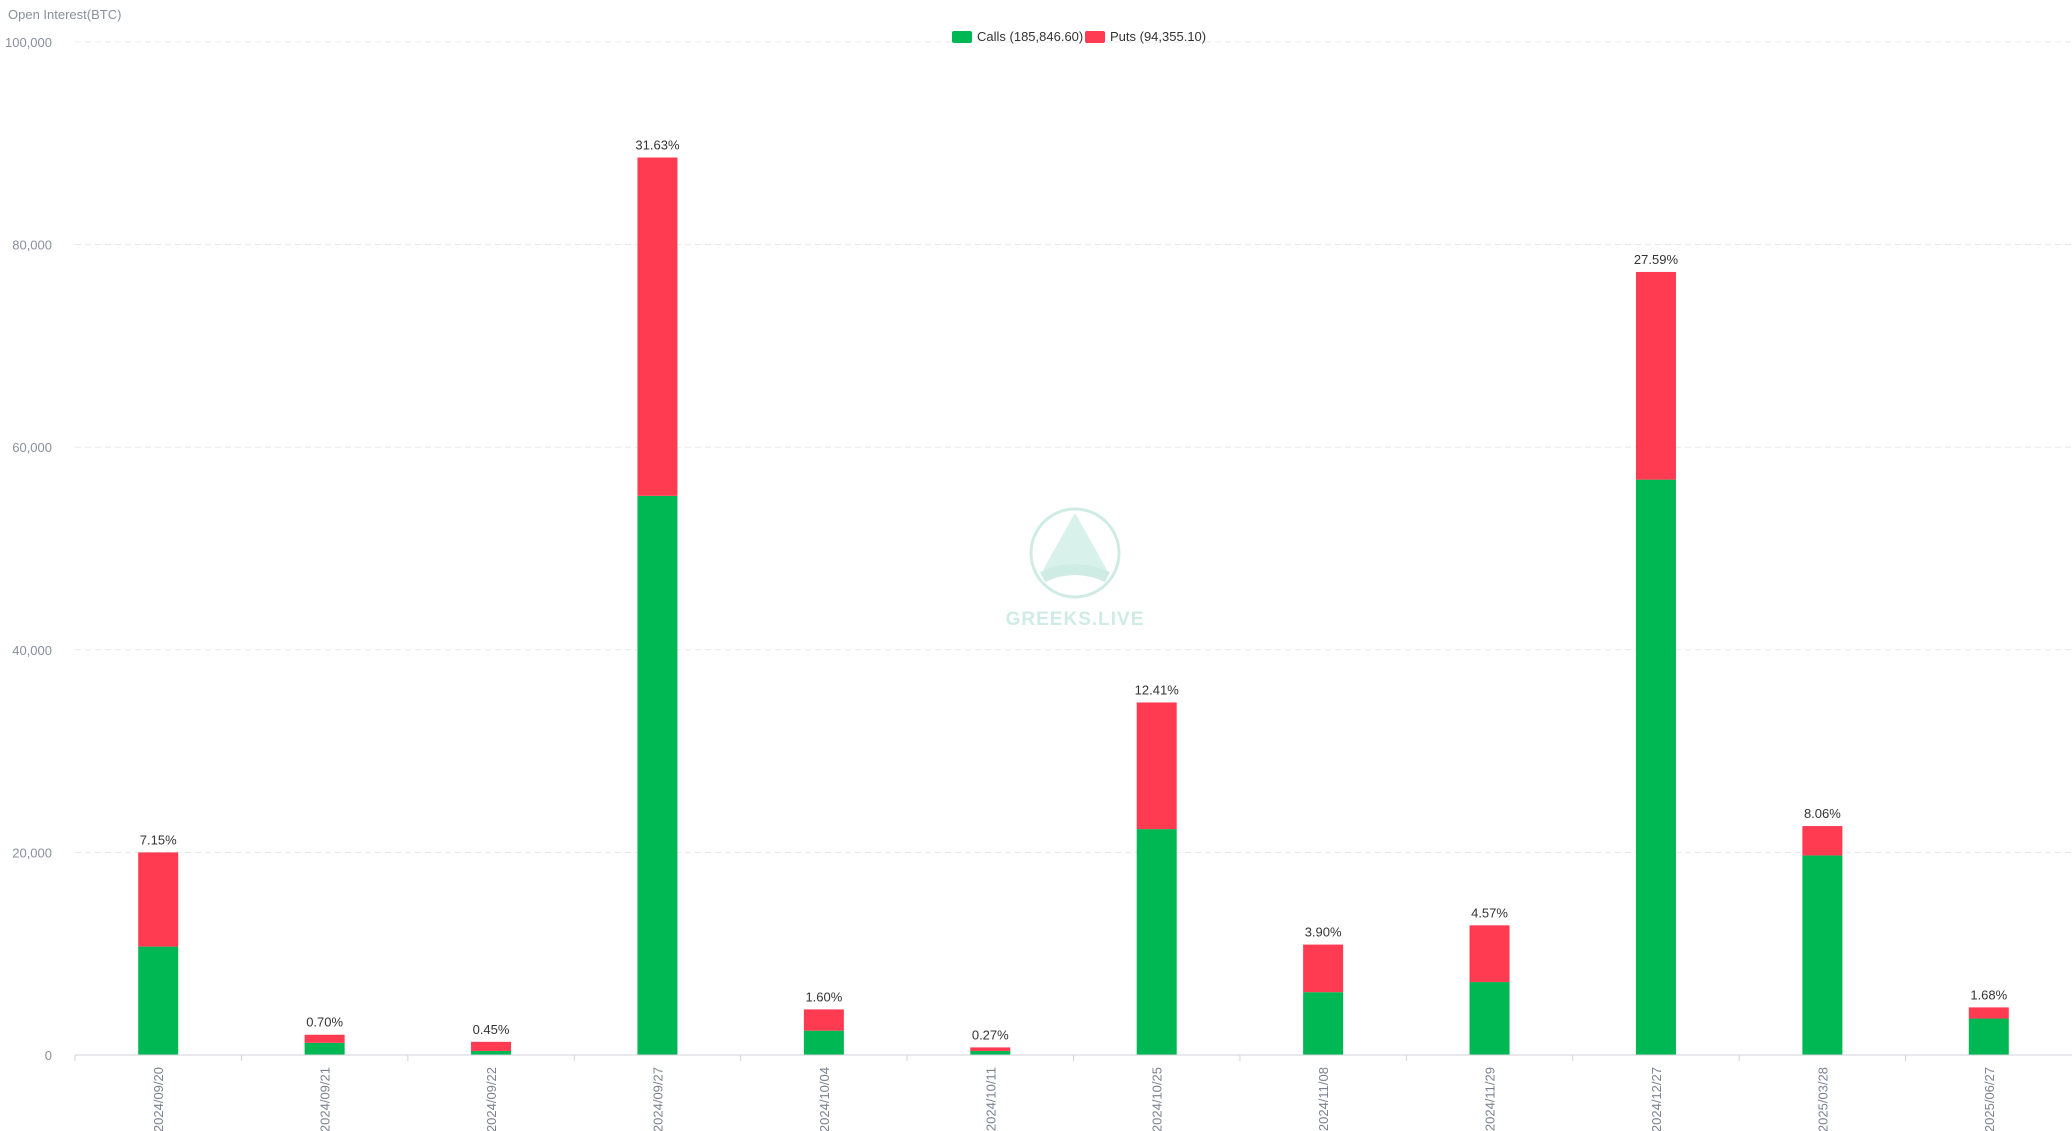  I want to click on bar-data-label: 31.63%, so click(657, 144).